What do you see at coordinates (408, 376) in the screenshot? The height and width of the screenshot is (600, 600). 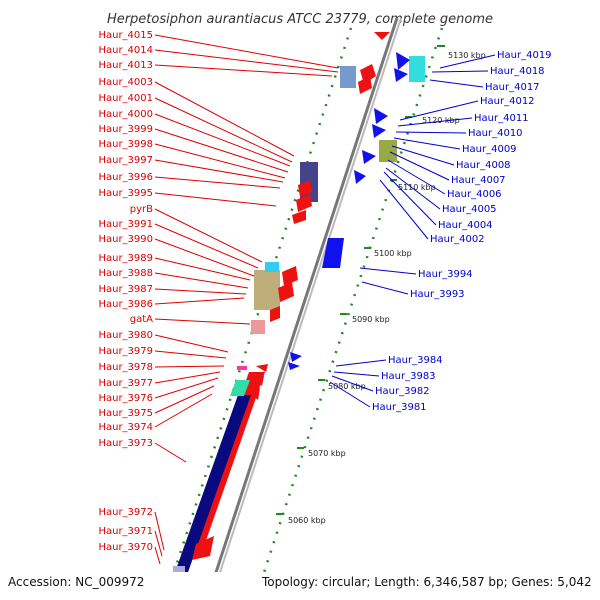 I see `forward-gene-label: Haur_3983` at bounding box center [408, 376].